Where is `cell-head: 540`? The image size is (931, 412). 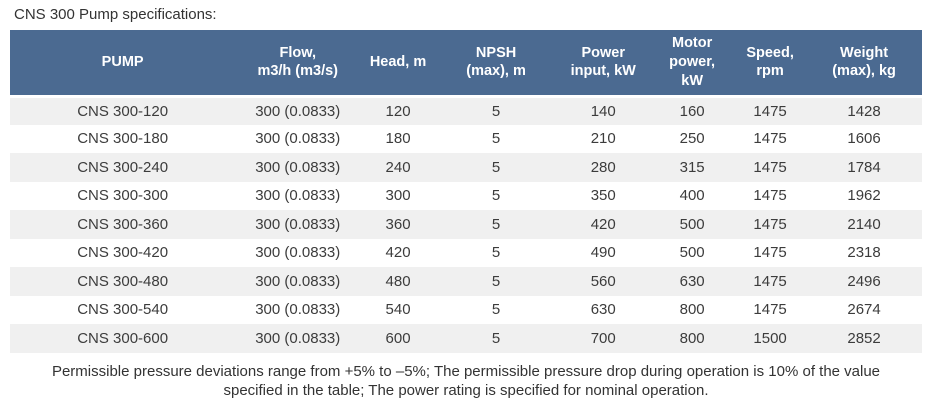 cell-head: 540 is located at coordinates (398, 309).